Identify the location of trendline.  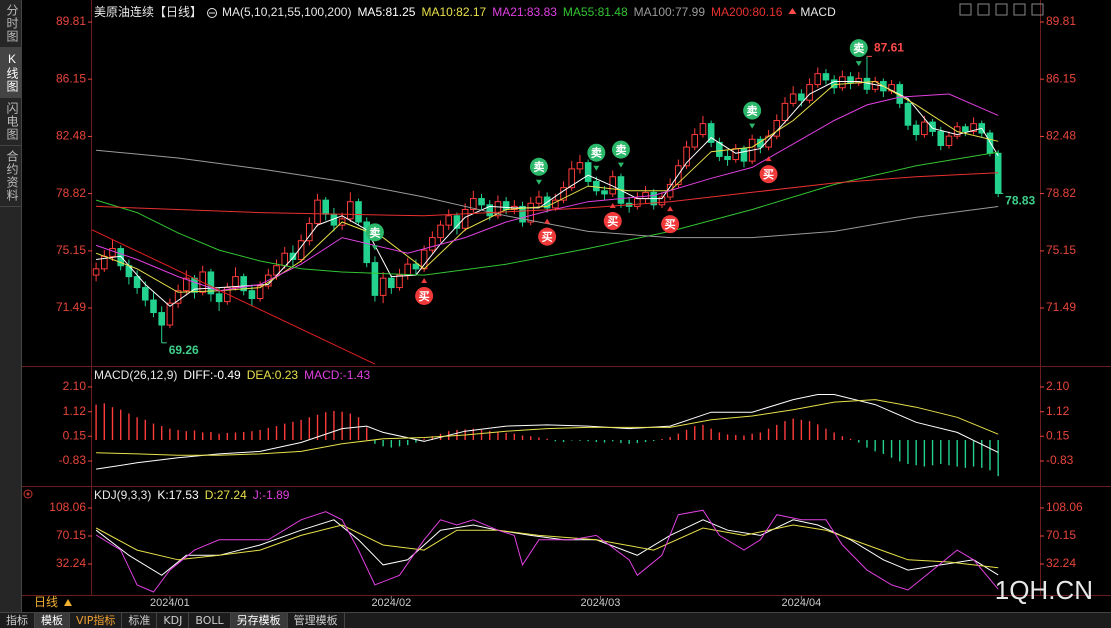
(234, 297).